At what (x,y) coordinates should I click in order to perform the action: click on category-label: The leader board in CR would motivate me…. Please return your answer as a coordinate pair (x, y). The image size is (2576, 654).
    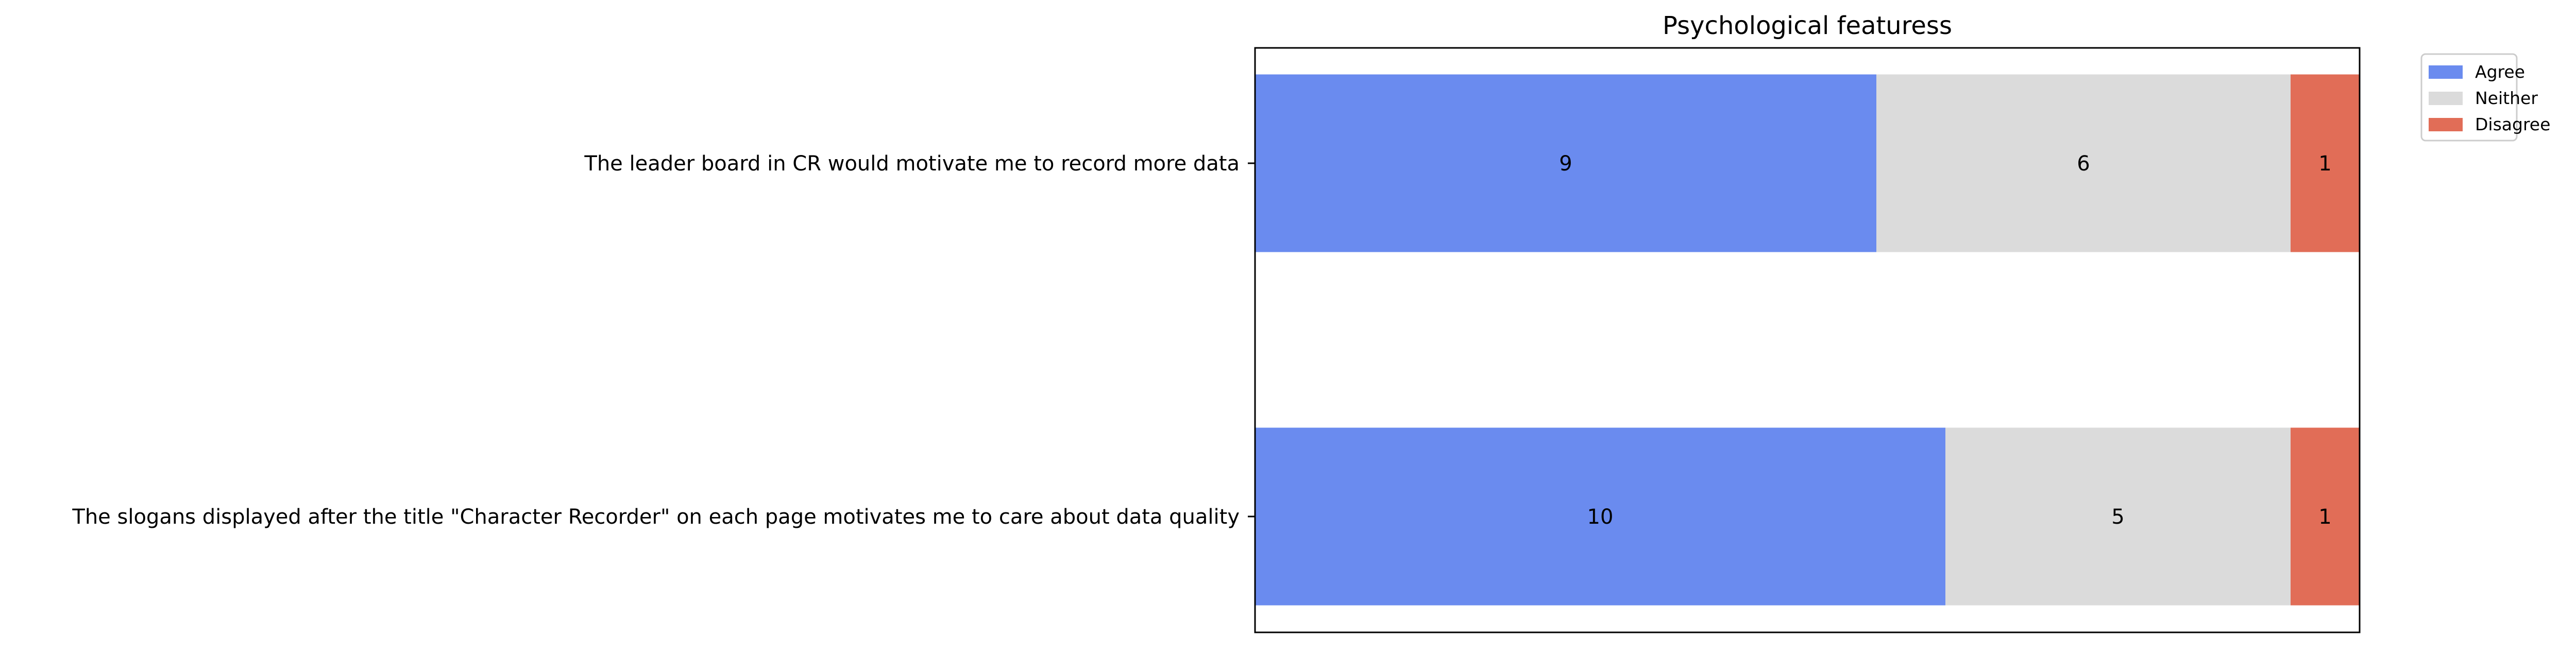
    Looking at the image, I should click on (912, 164).